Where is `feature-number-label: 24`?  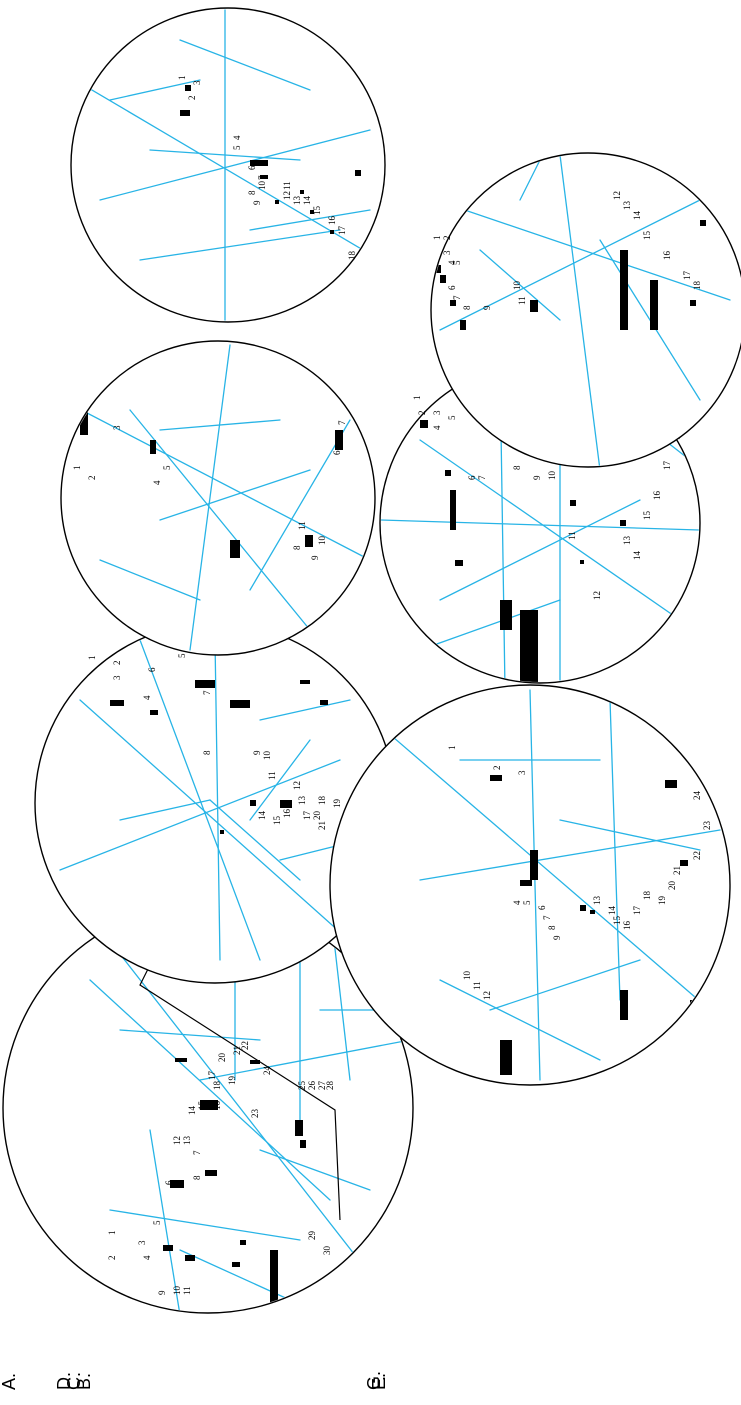
feature-number-label: 24 is located at coordinates (267, 1071).